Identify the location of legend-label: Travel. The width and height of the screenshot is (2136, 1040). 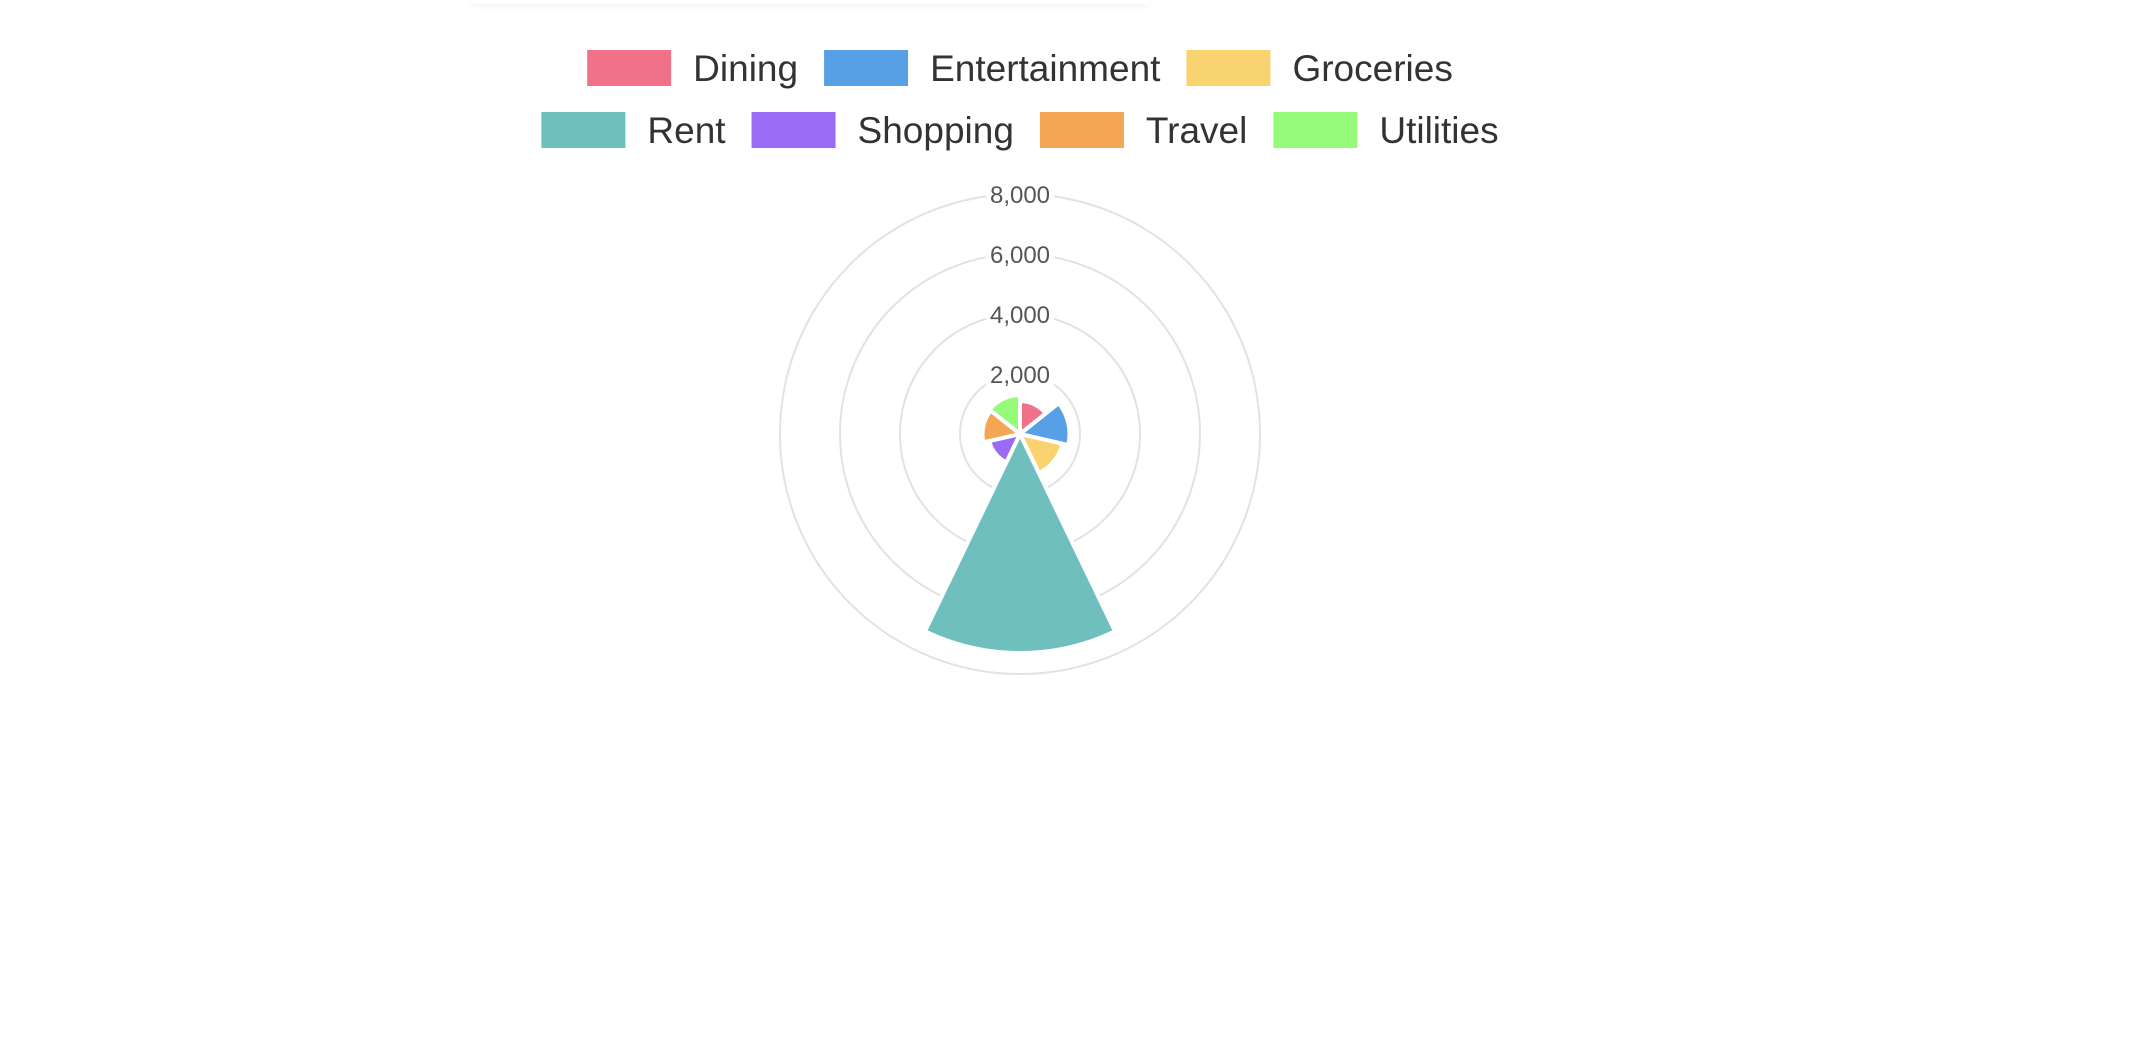
(1196, 130).